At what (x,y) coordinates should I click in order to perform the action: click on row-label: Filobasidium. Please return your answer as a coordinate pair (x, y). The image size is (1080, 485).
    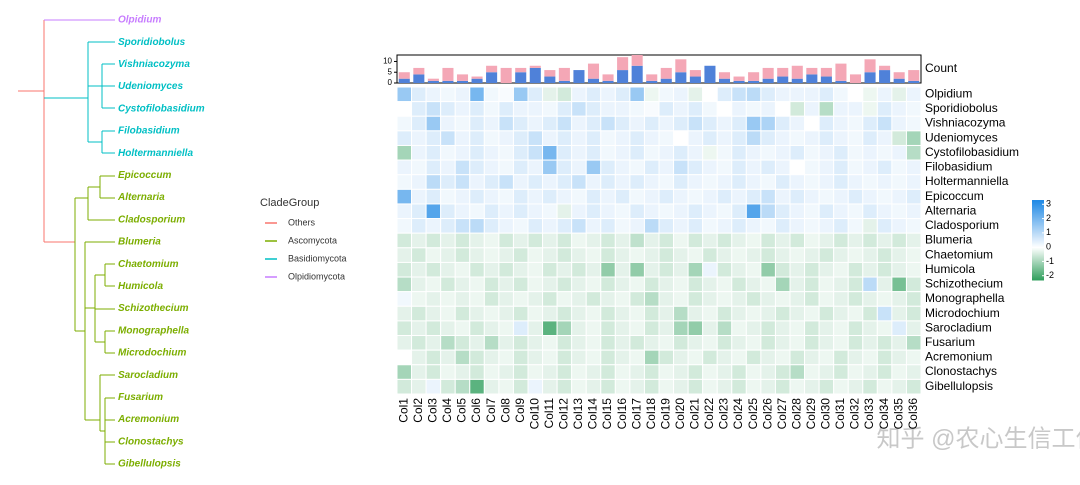
    Looking at the image, I should click on (958, 167).